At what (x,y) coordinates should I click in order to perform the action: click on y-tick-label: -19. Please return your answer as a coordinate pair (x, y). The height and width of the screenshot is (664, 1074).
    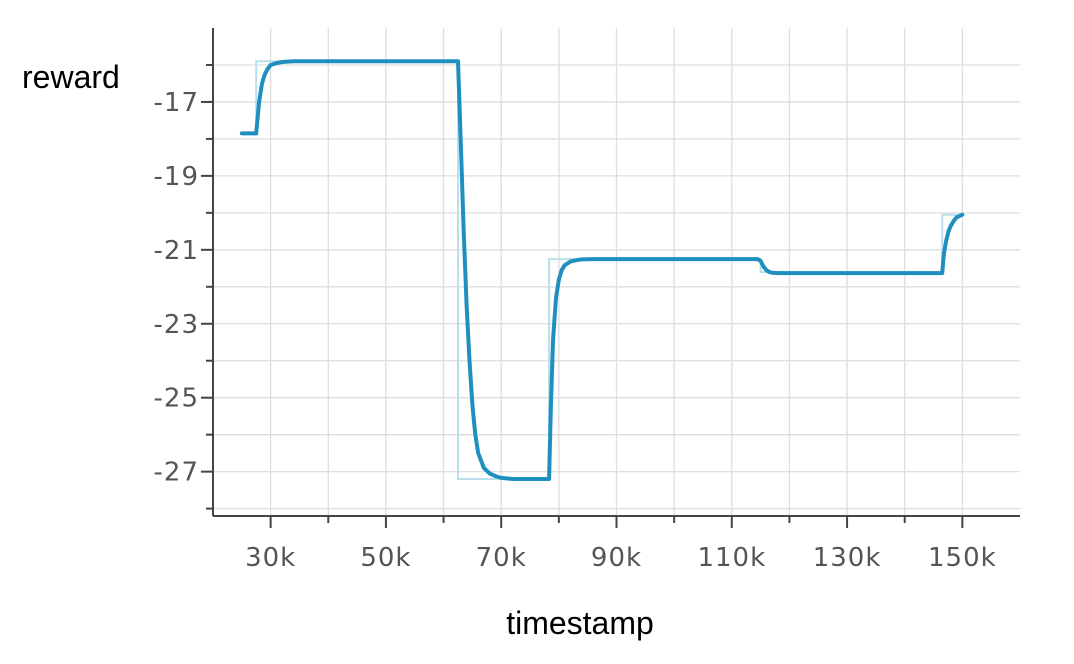
    Looking at the image, I should click on (176, 177).